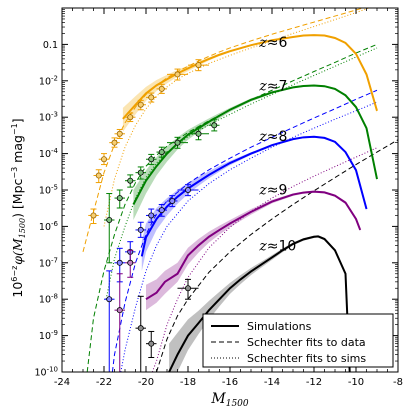 This screenshot has height=415, width=415. Describe the element at coordinates (356, 382) in the screenshot. I see `x-tick-label: -10` at that location.